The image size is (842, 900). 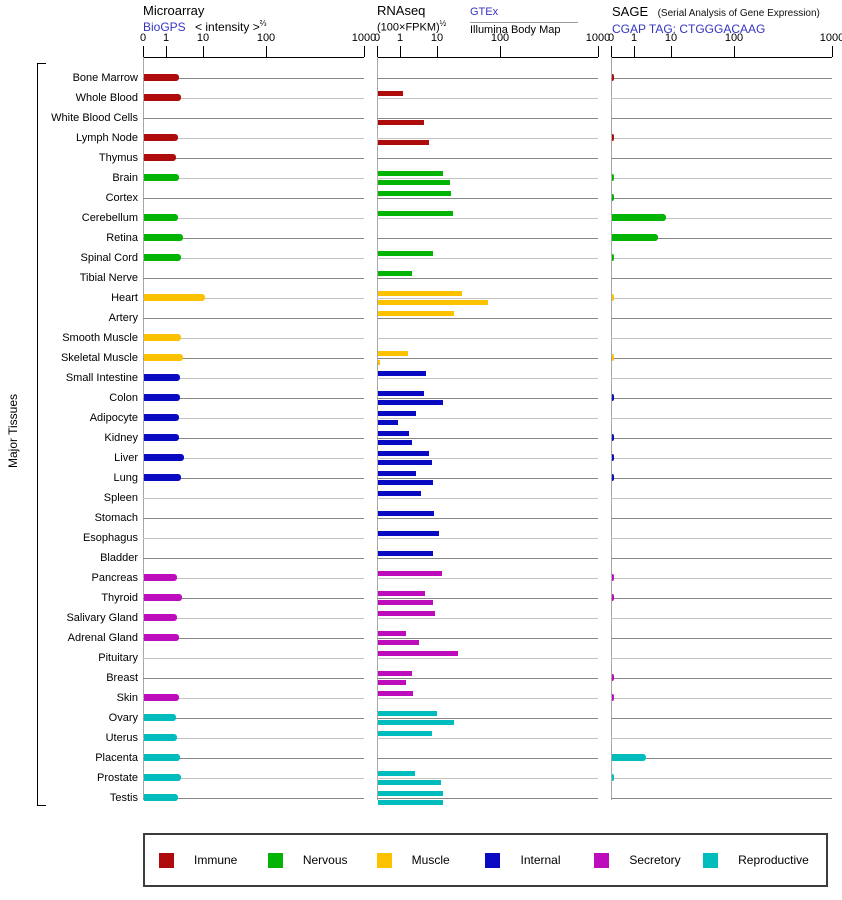 I want to click on rnaseq-axis-tick-label: 100, so click(x=500, y=38).